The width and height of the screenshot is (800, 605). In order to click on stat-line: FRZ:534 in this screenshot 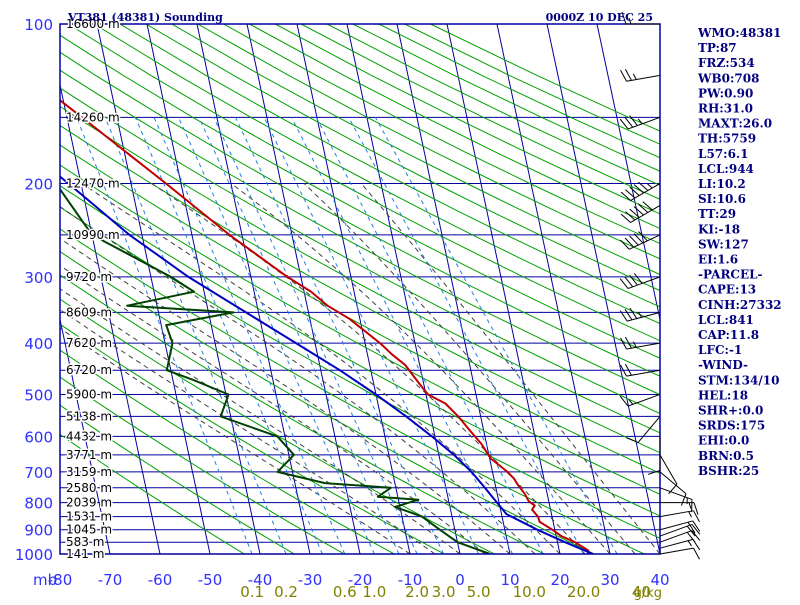, I will do `click(726, 63)`.